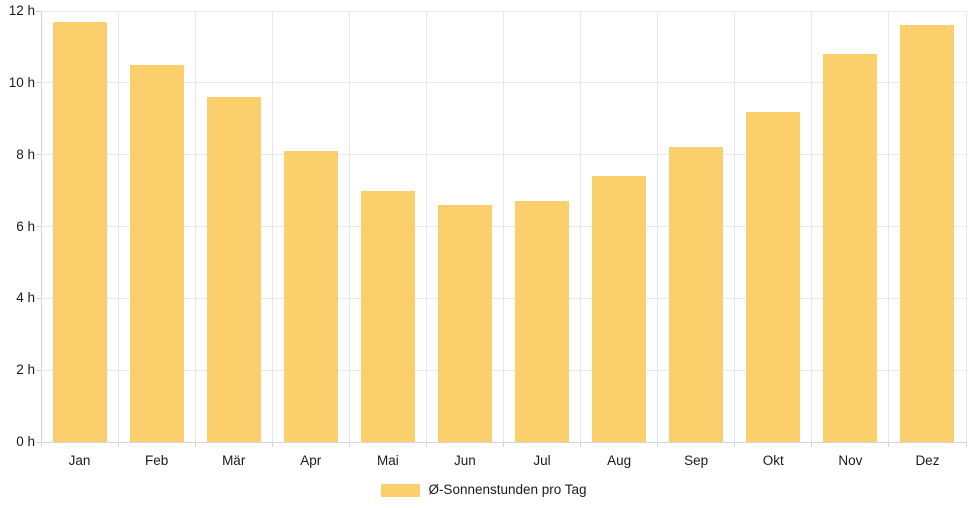  I want to click on bar-jul, so click(542, 321).